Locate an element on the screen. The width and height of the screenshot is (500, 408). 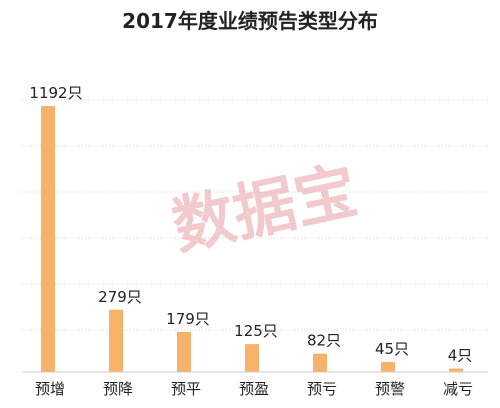
data-label-0: 1192只 is located at coordinates (55, 93).